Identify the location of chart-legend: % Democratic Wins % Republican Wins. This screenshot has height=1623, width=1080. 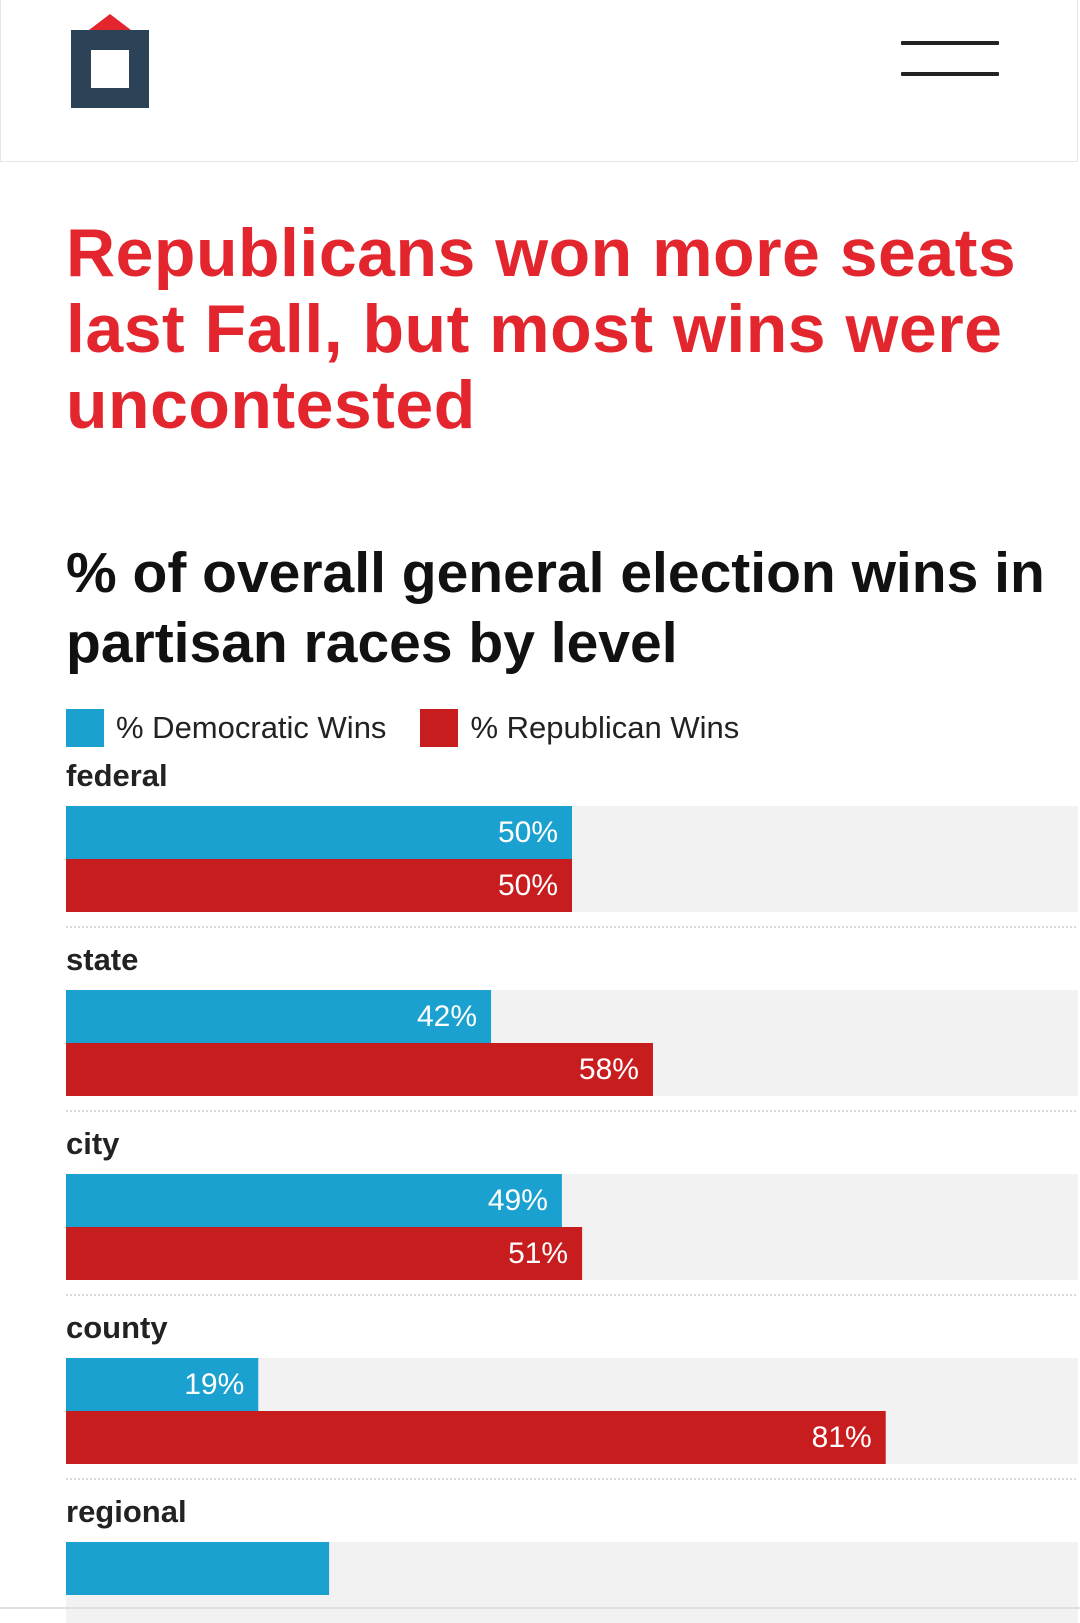
(419, 728).